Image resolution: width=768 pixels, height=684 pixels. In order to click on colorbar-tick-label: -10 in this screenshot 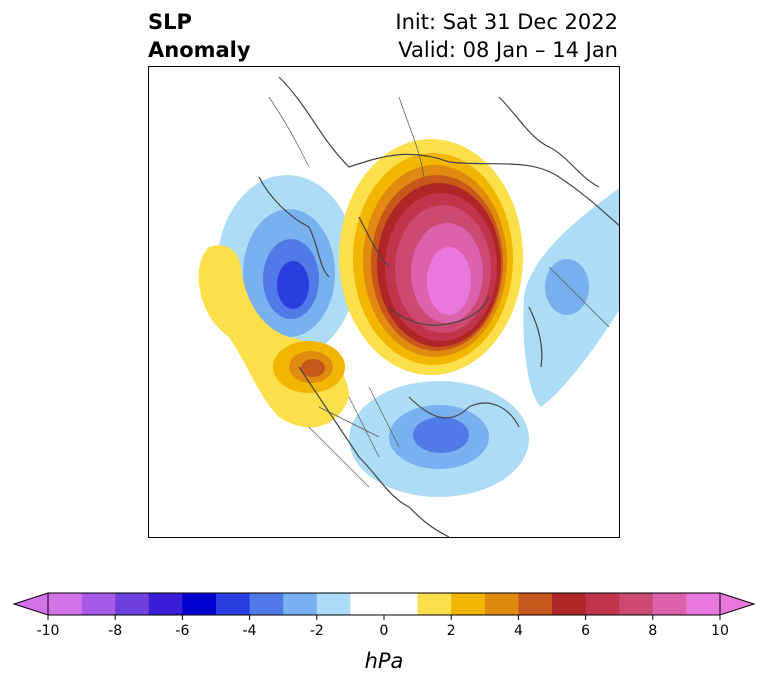, I will do `click(48, 631)`.